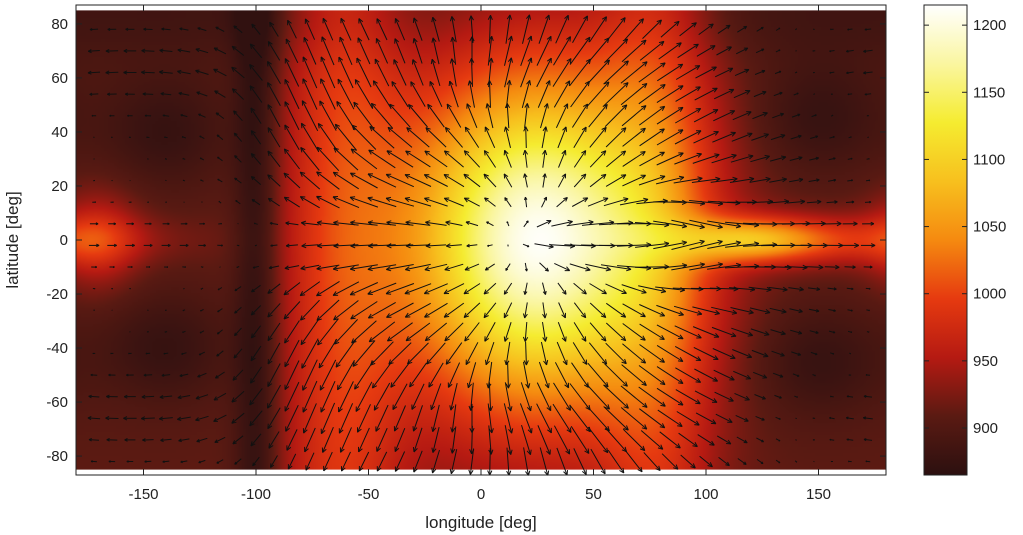  I want to click on colorbar-tick-label: 950, so click(985, 361).